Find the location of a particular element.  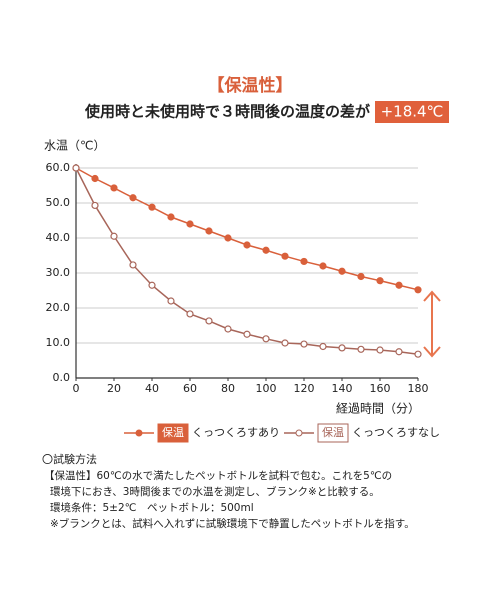

notes-heading: 〇試験方法 is located at coordinates (69, 459).